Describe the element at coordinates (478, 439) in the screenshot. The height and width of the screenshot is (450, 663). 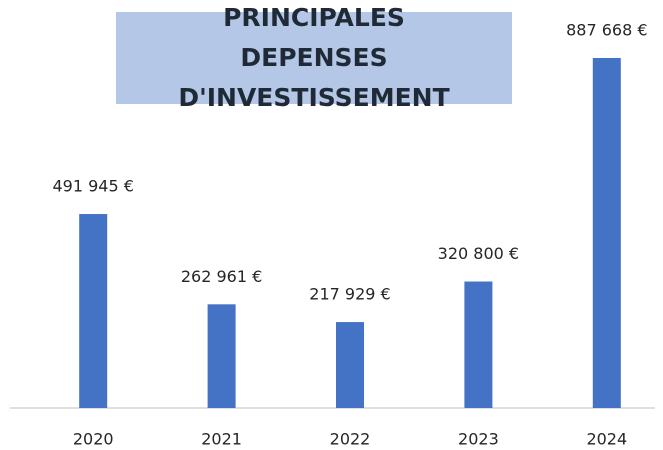
I see `x-tick-label: 2023` at that location.